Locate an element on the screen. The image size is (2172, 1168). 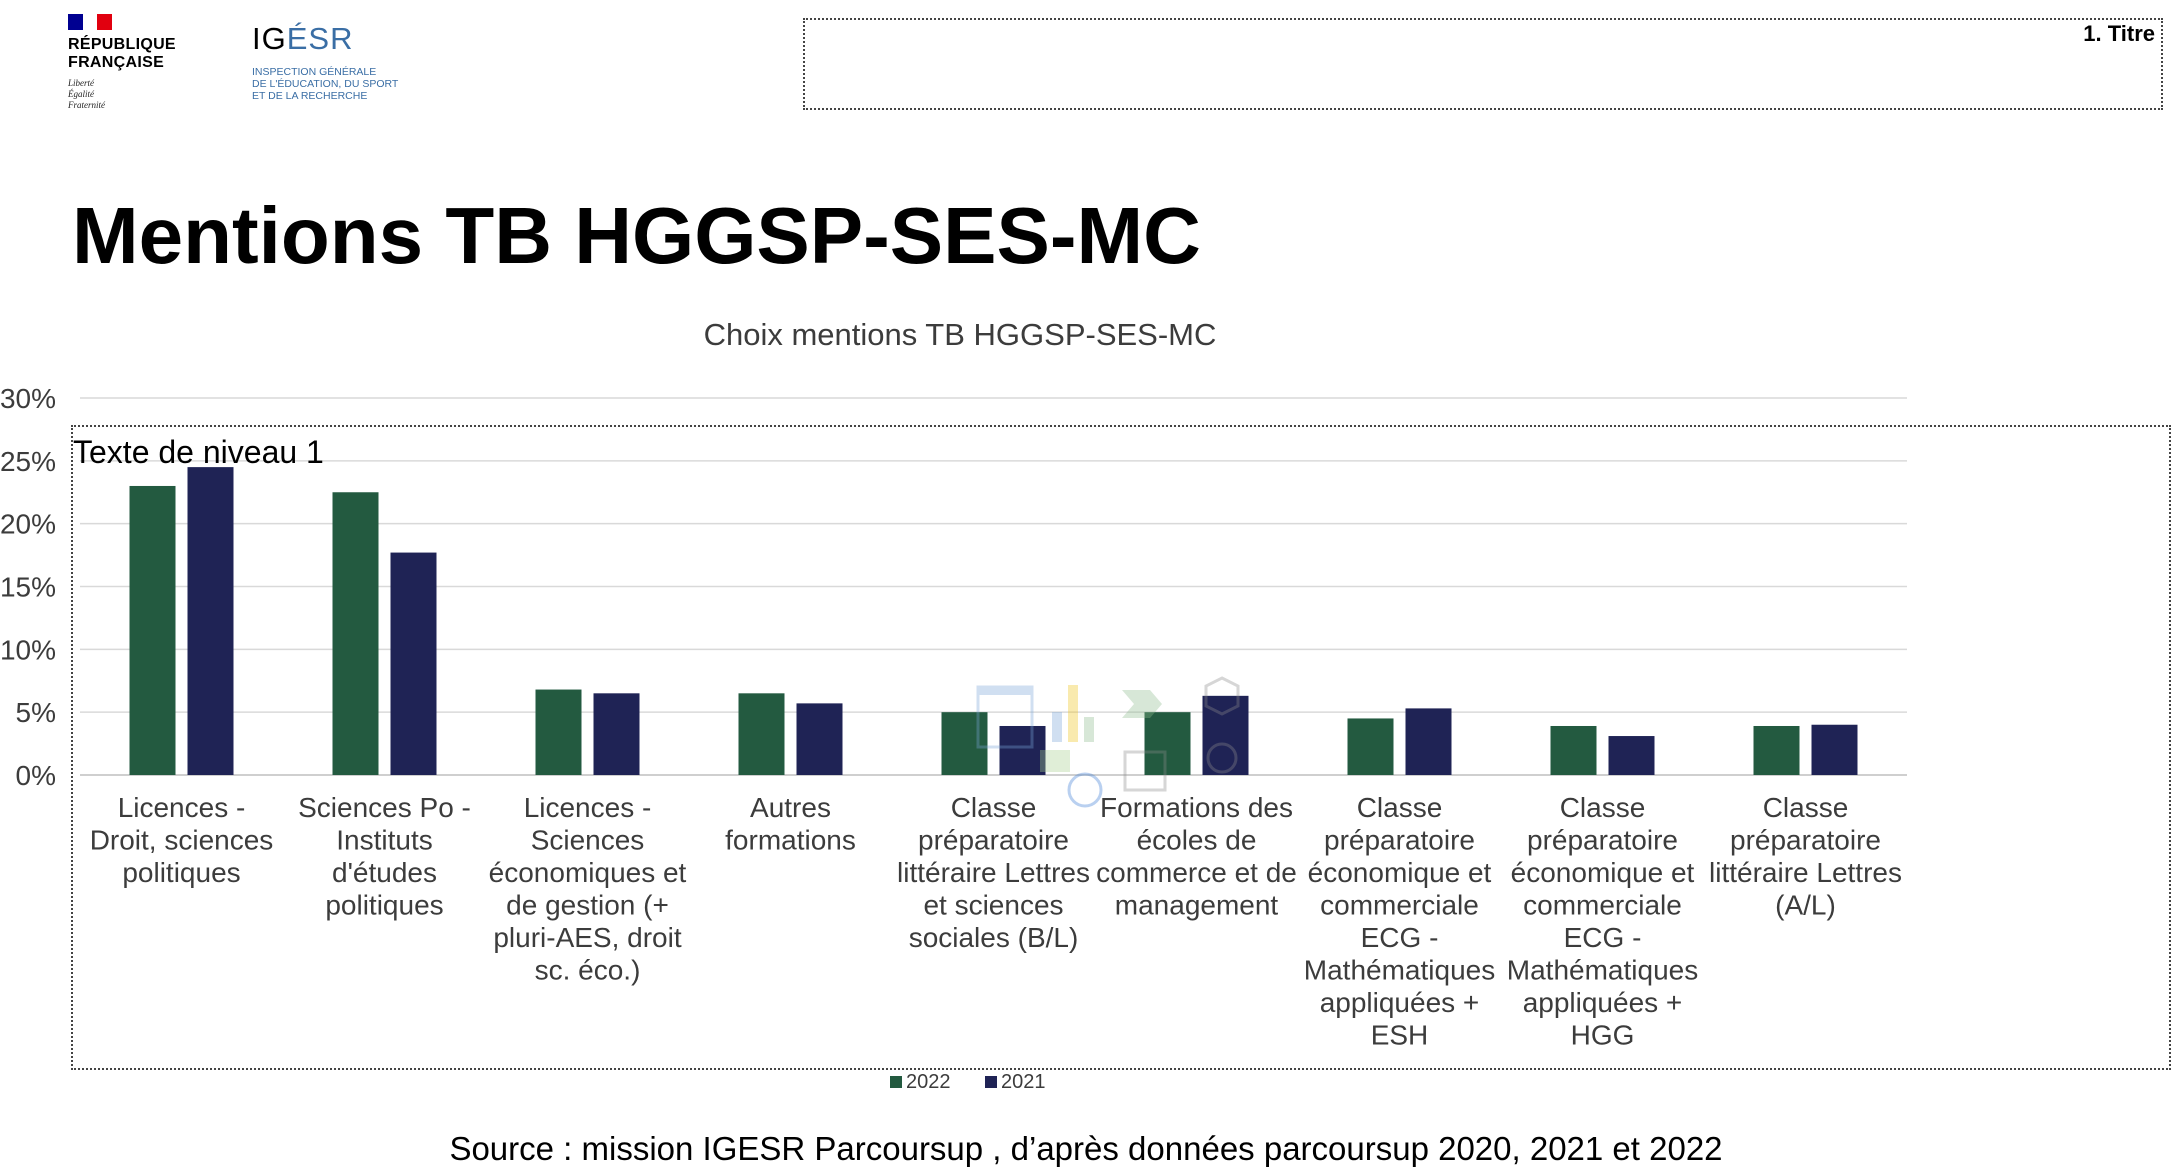
title-placeholder-box: 1. Titre is located at coordinates (1483, 64).